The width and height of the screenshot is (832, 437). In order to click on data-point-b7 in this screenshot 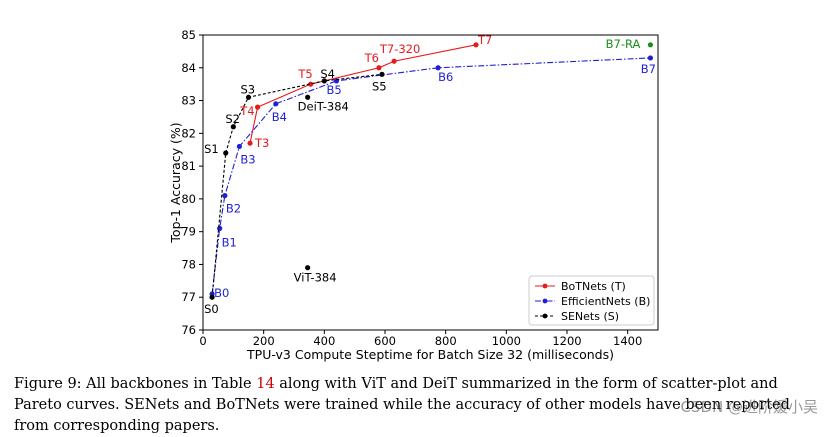, I will do `click(650, 58)`.